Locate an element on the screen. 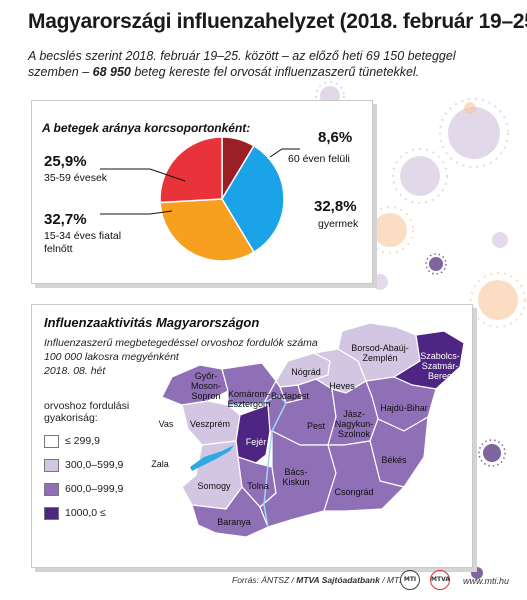  pie-value-60-plus: 8,6% is located at coordinates (335, 137).